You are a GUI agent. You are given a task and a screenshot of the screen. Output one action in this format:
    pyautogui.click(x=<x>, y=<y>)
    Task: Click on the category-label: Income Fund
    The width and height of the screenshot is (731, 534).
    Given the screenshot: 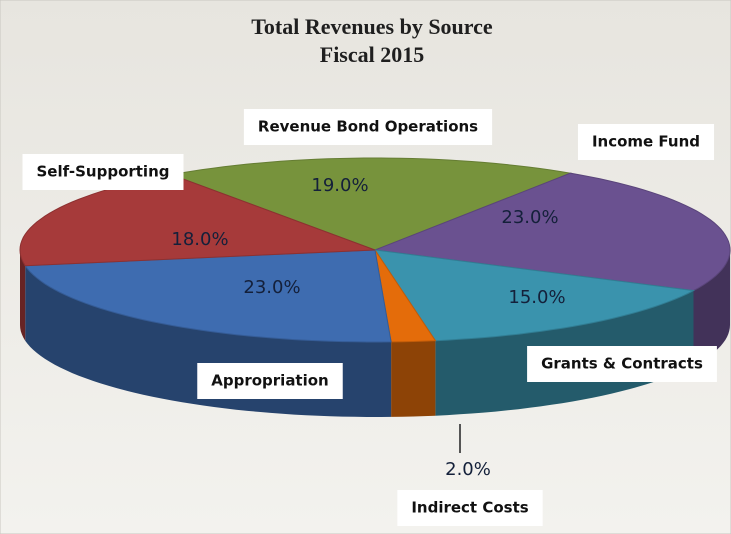 What is the action you would take?
    pyautogui.click(x=646, y=142)
    